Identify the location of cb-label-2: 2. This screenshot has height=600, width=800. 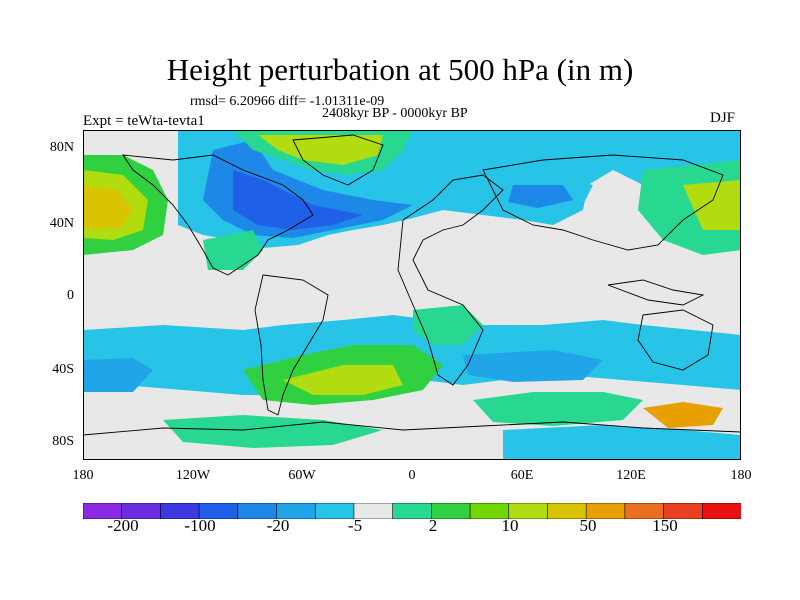
(433, 525).